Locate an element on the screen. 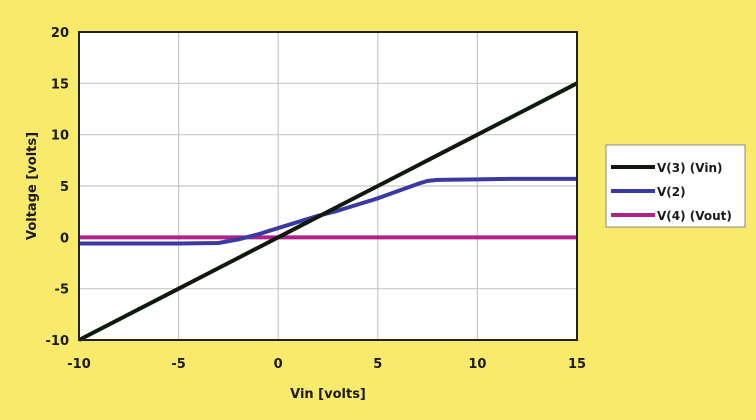  legend-label: V(2) is located at coordinates (671, 192).